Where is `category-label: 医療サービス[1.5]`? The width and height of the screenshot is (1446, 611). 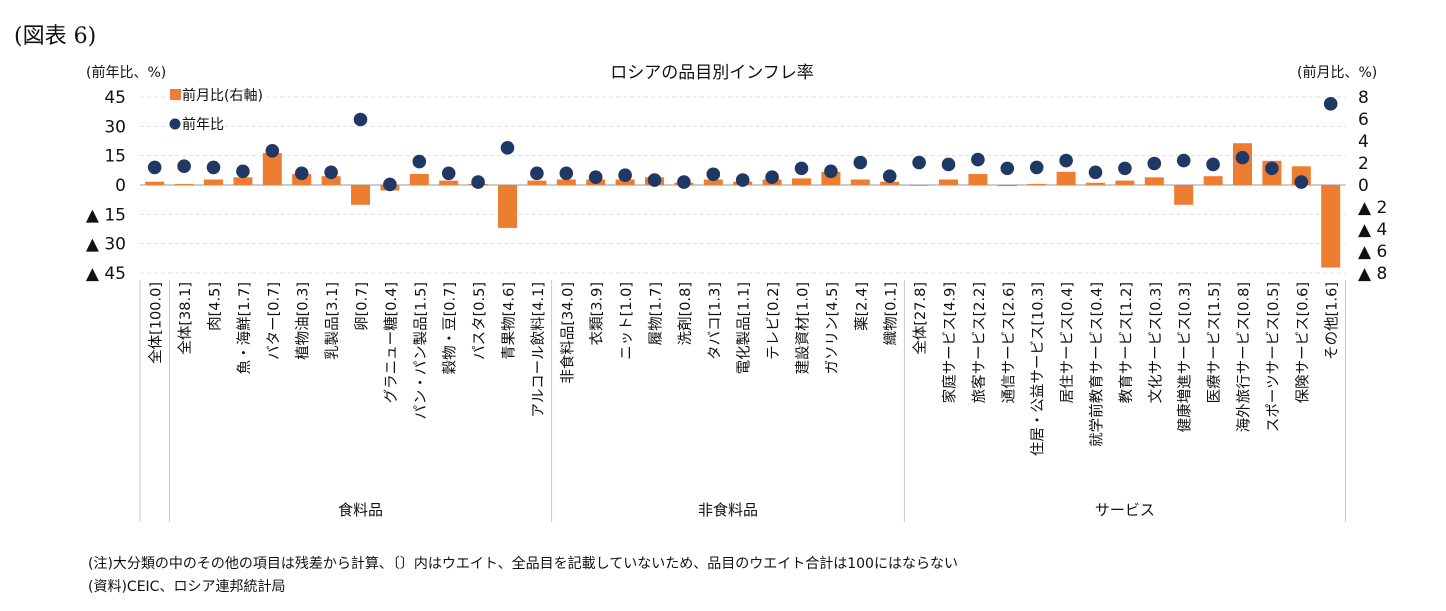 category-label: 医療サービス[1.5] is located at coordinates (1214, 342).